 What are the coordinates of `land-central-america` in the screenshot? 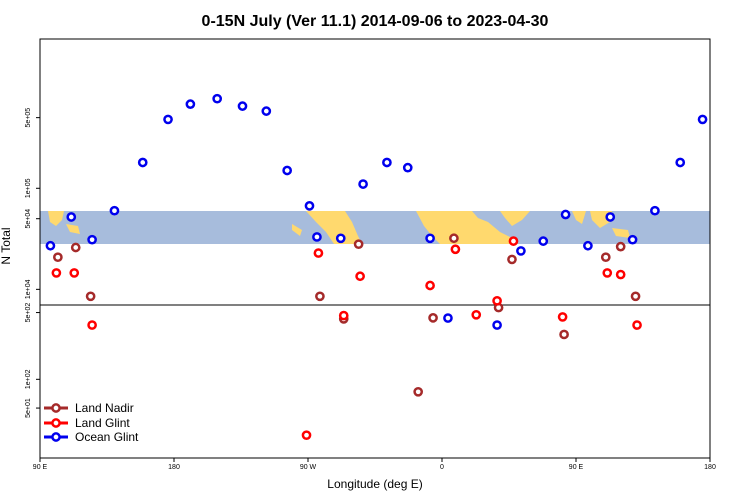 It's located at (297, 230).